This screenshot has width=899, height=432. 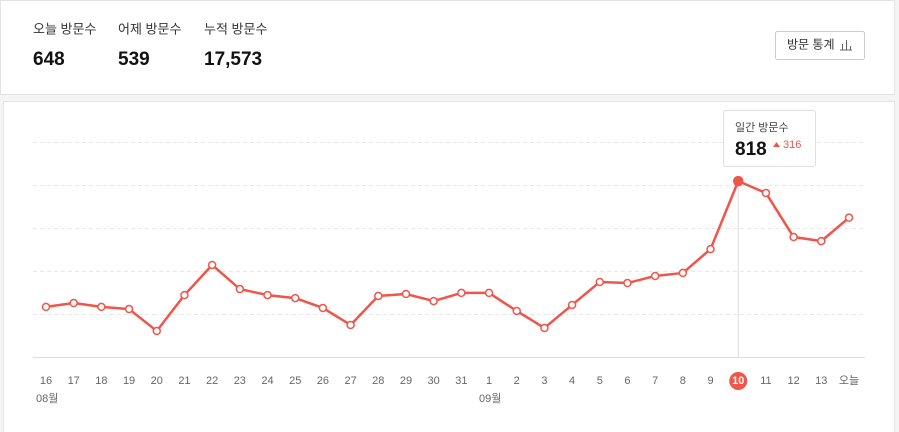 What do you see at coordinates (490, 398) in the screenshot?
I see `month-label: 09월` at bounding box center [490, 398].